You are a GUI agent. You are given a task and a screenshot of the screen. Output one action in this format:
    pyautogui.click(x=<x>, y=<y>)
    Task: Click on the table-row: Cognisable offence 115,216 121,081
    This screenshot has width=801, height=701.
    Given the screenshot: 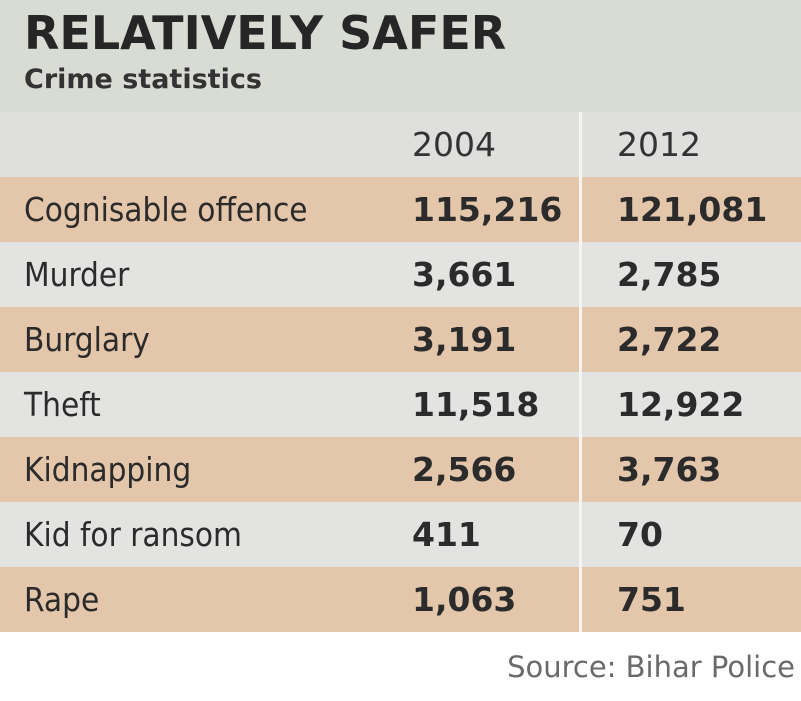 What is the action you would take?
    pyautogui.click(x=400, y=209)
    